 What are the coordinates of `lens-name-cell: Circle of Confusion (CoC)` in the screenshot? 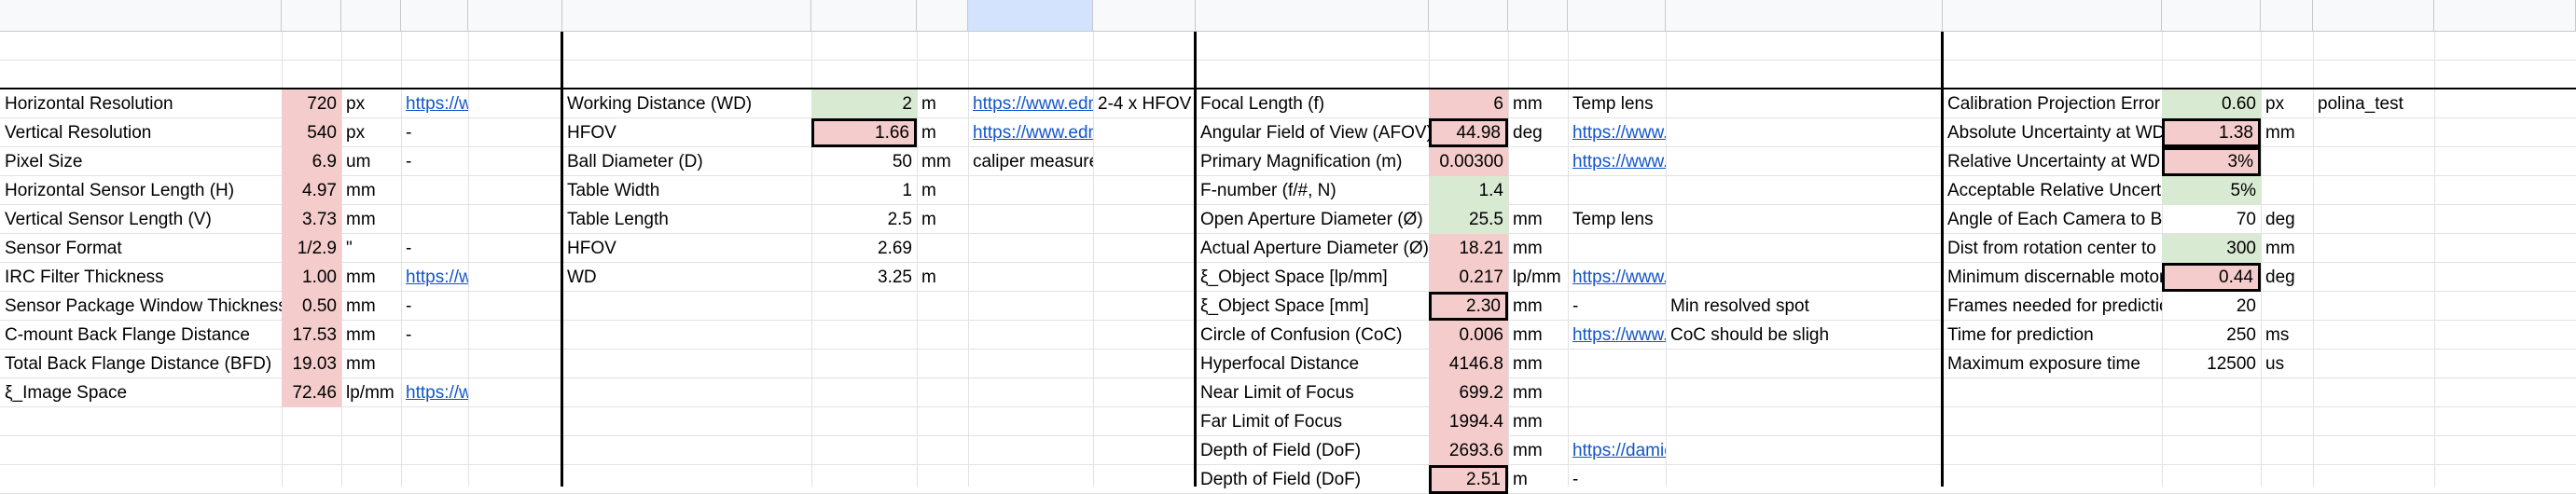 It's located at (1301, 335).